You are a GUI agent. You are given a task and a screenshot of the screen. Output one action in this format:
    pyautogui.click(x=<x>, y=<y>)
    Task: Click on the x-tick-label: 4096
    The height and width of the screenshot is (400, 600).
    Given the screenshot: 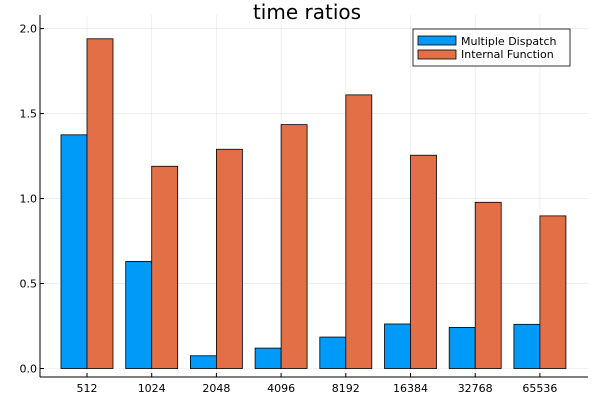 What is the action you would take?
    pyautogui.click(x=281, y=388)
    